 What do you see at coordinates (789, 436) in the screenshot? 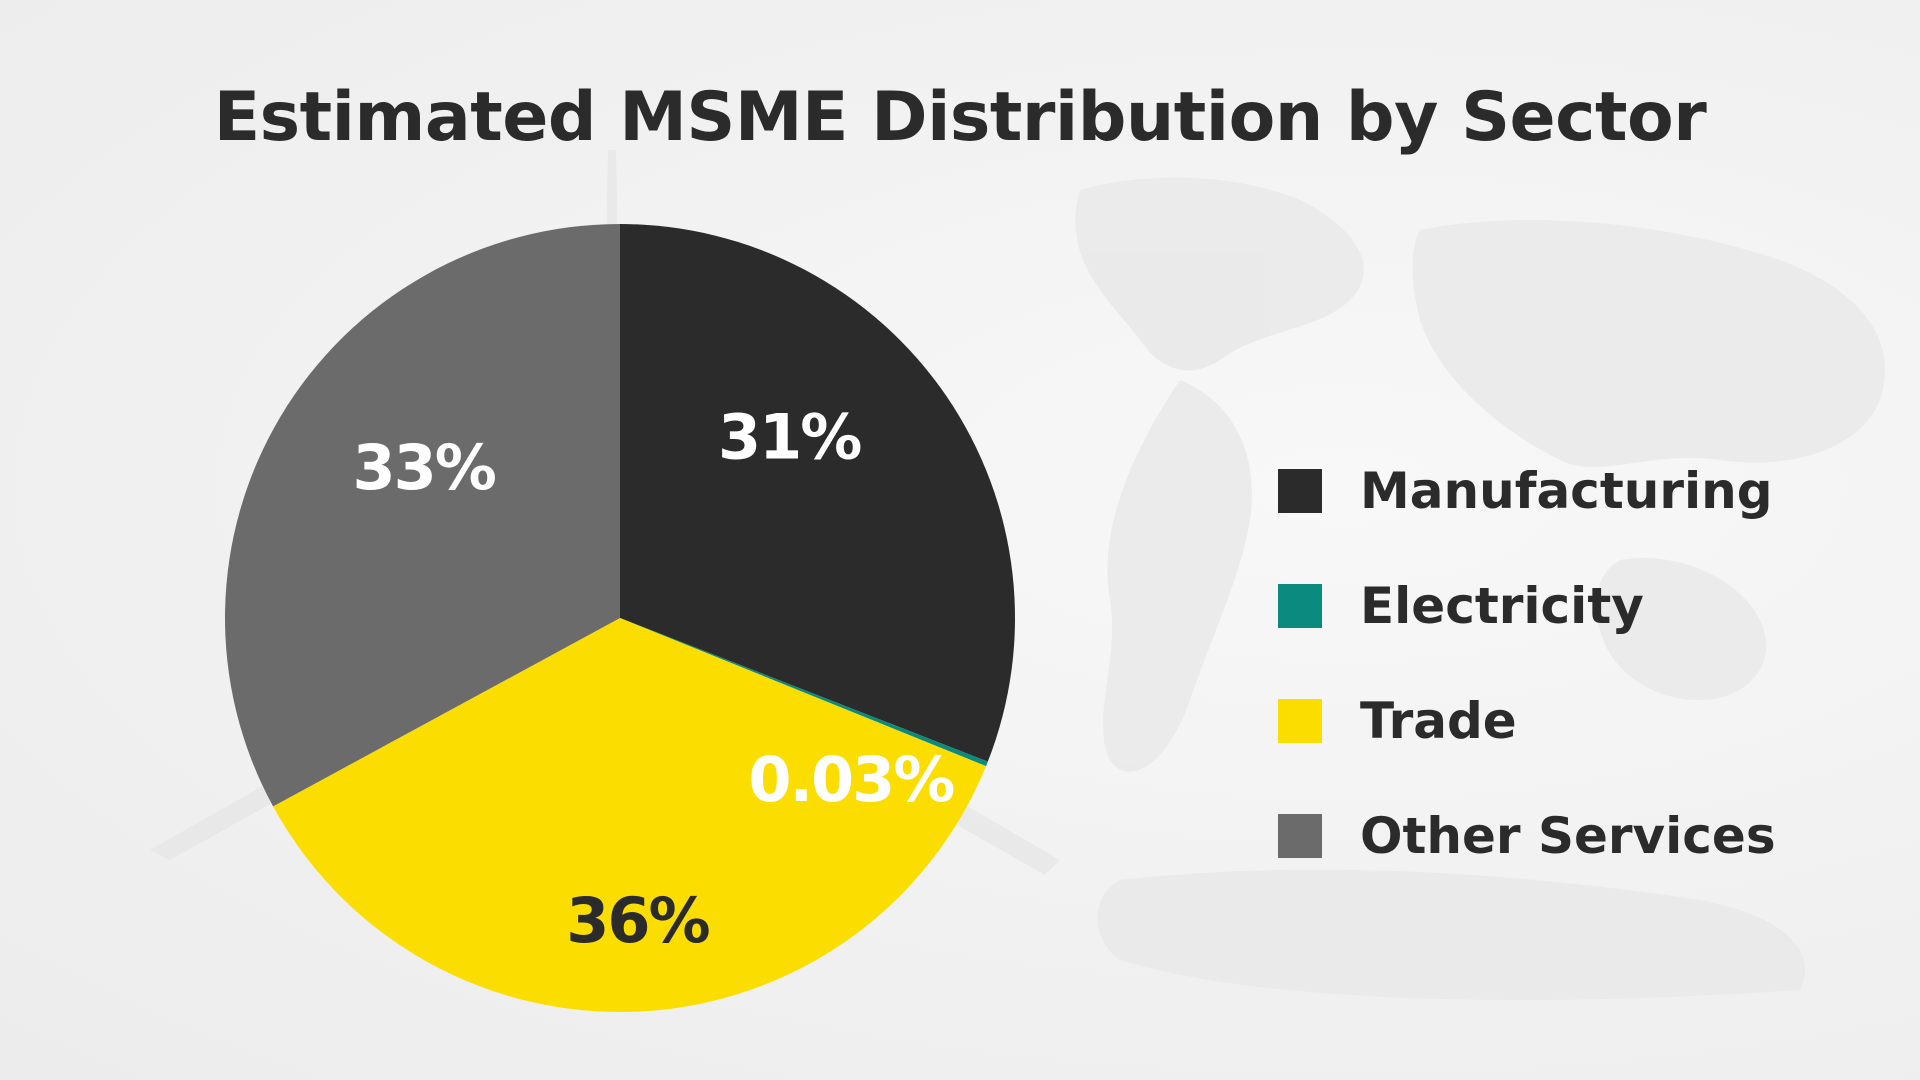
I see `data-label-manufacturing: 31%` at bounding box center [789, 436].